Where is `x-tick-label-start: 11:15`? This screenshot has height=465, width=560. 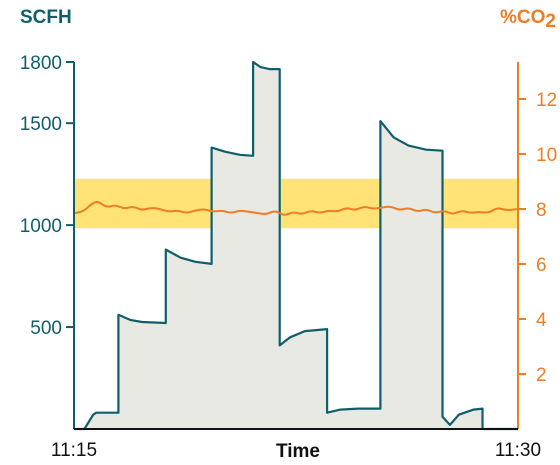
x-tick-label-start: 11:15 is located at coordinates (74, 450).